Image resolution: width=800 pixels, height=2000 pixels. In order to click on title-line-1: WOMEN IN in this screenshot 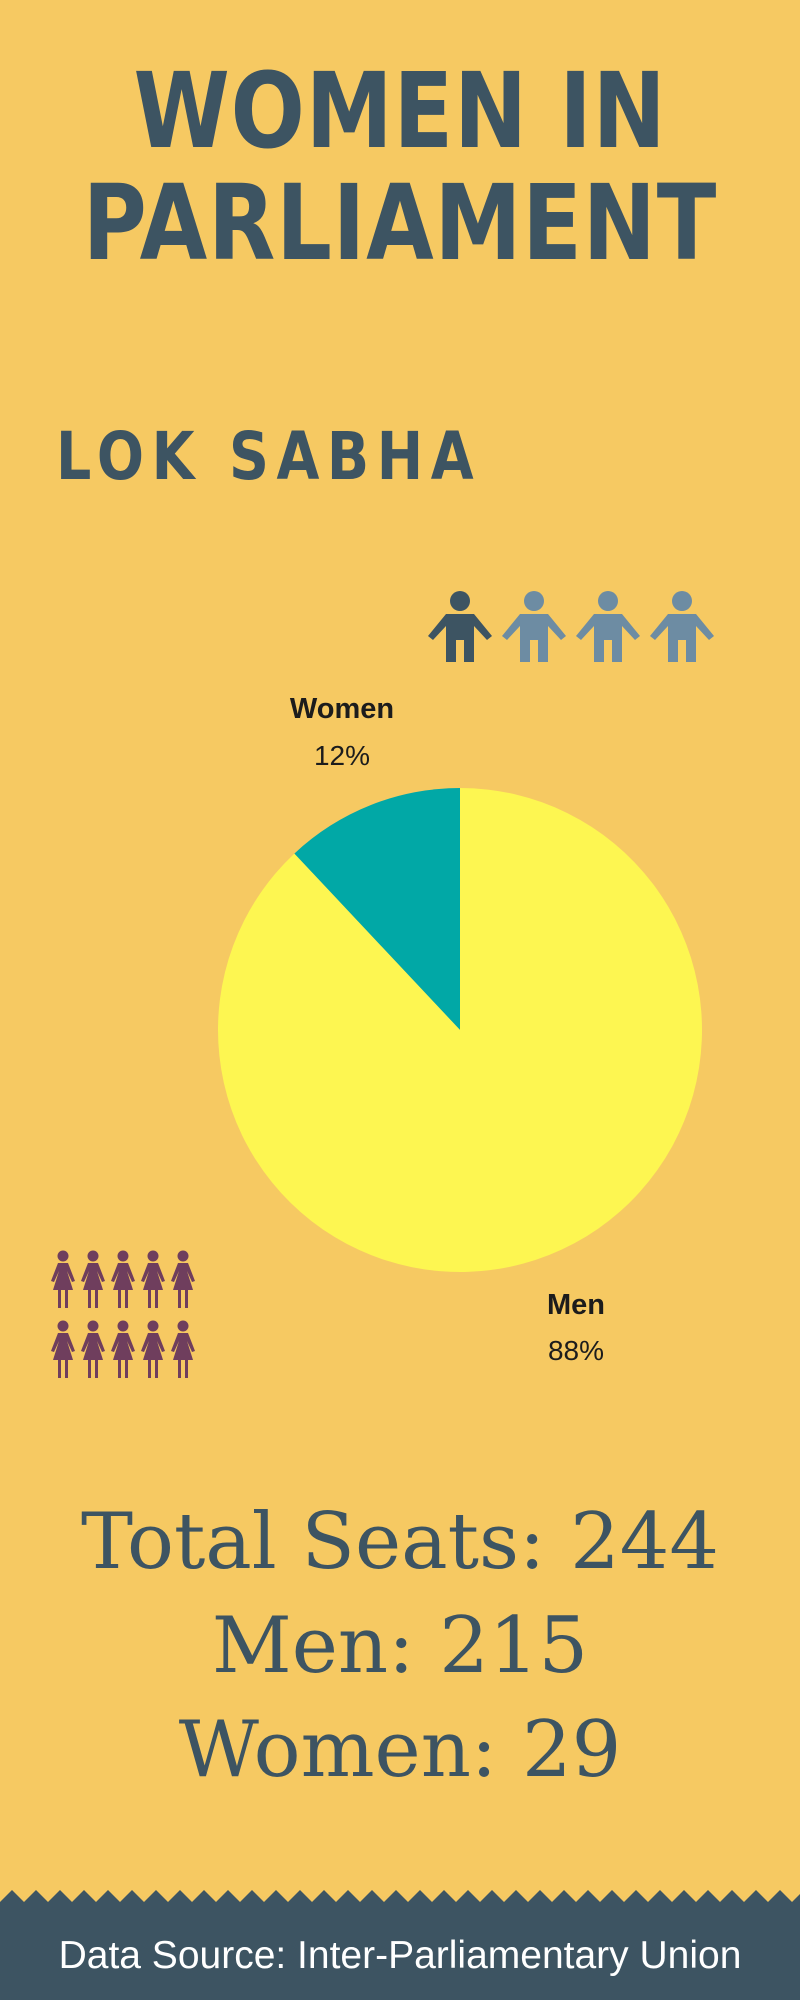, I will do `click(400, 111)`.